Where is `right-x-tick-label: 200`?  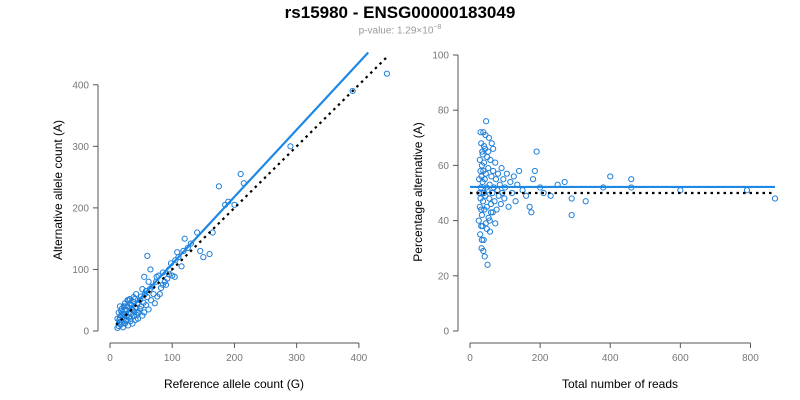
right-x-tick-label: 200 is located at coordinates (540, 358).